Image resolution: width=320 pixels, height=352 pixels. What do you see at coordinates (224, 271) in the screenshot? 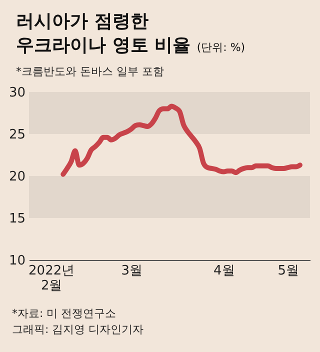
I see `x-tick-label: 4월` at bounding box center [224, 271].